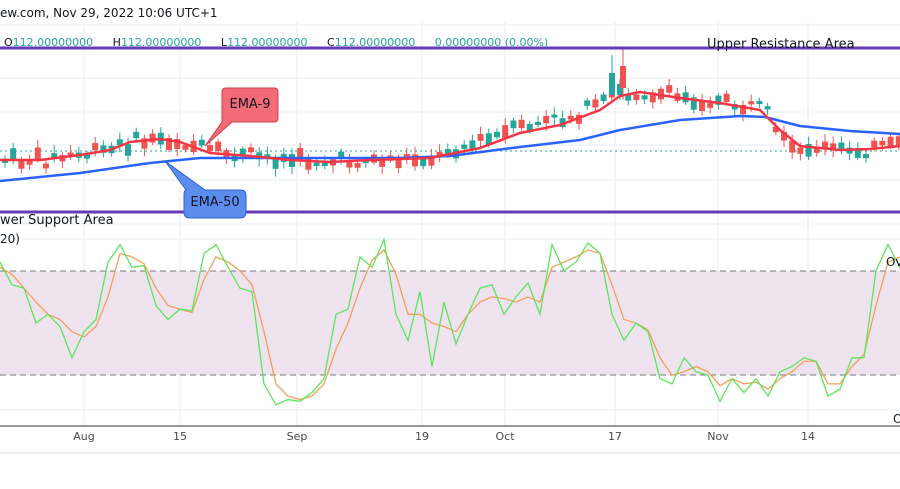  Describe the element at coordinates (224, 42) in the screenshot. I see `low-label: L` at that location.